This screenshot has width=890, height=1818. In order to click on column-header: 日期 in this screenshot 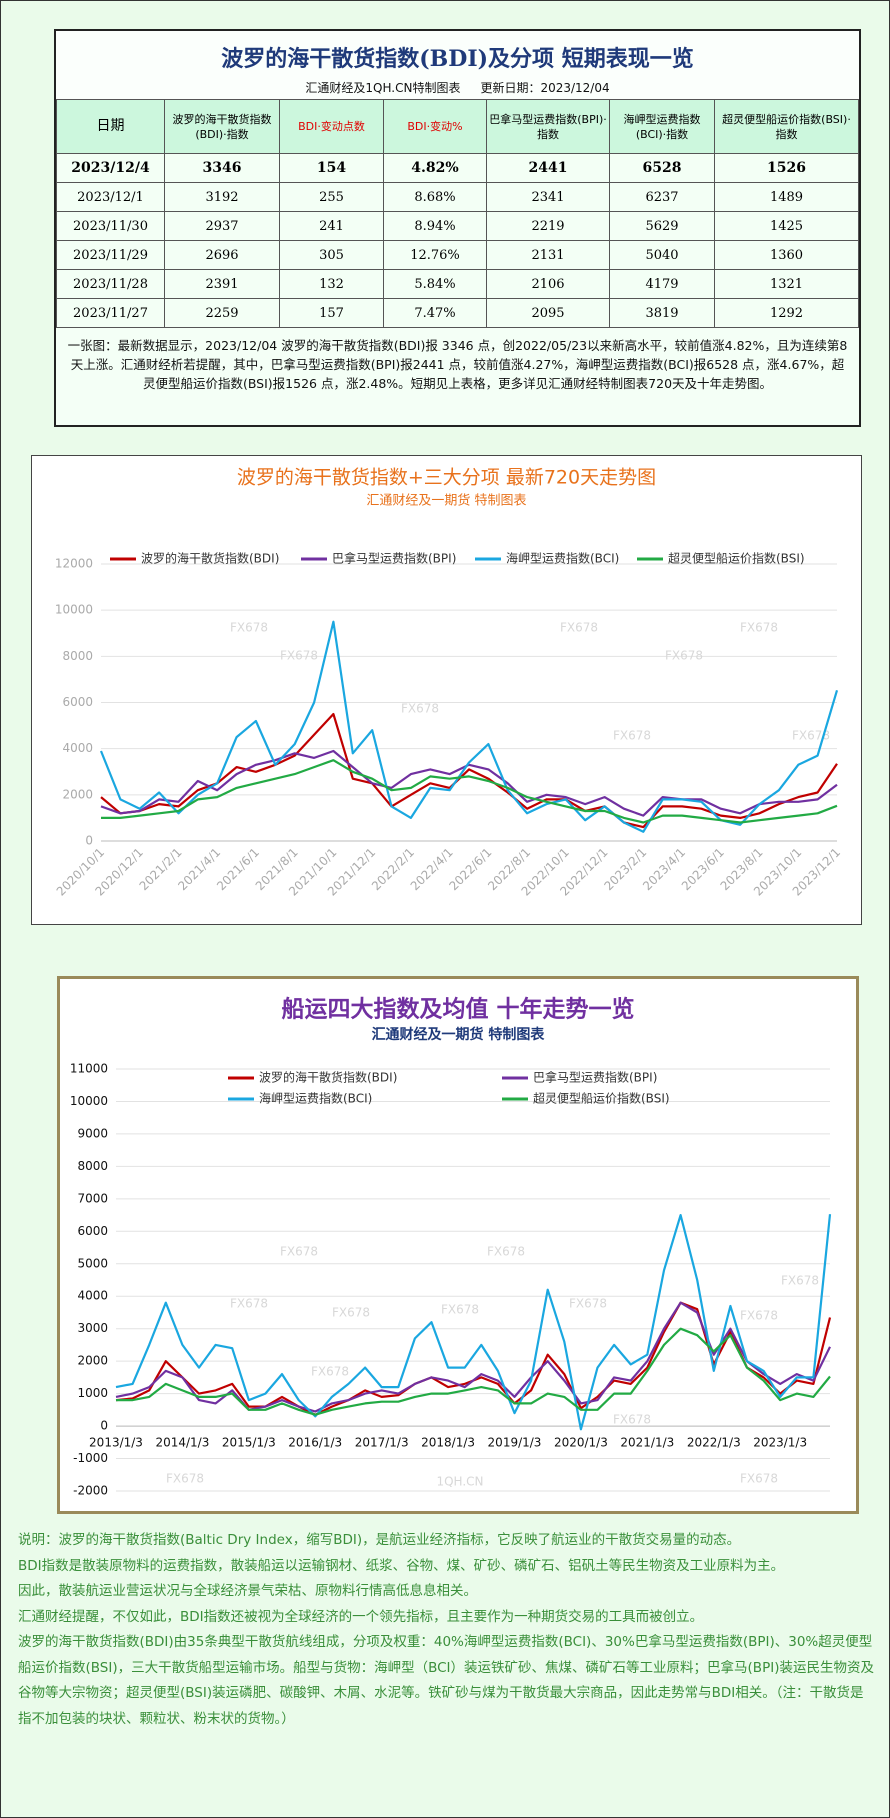, I will do `click(110, 126)`.